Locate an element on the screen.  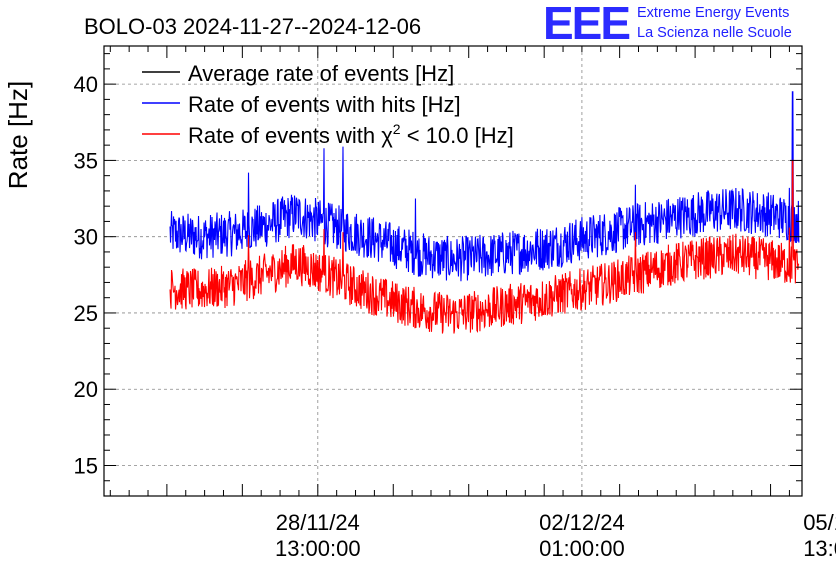
x-tick-date-1: 02/12/24 is located at coordinates (582, 522).